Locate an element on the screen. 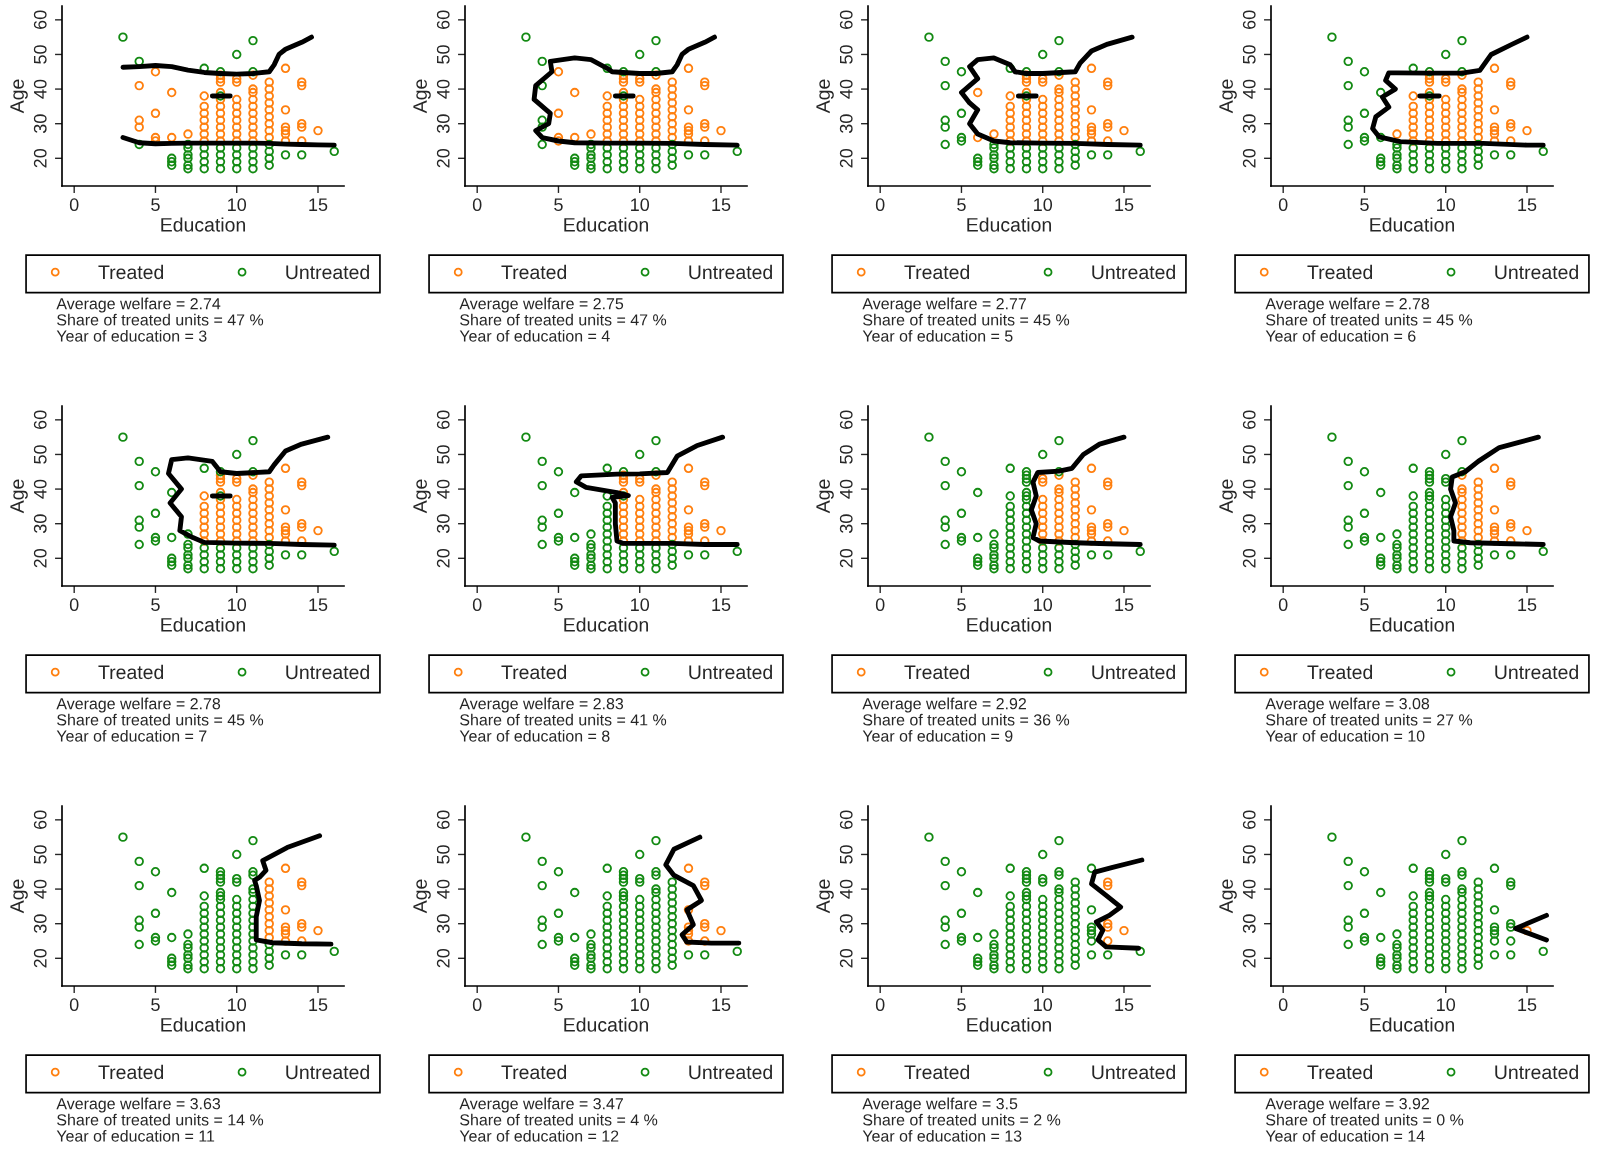  text: Year of education = 4 is located at coordinates (534, 336).